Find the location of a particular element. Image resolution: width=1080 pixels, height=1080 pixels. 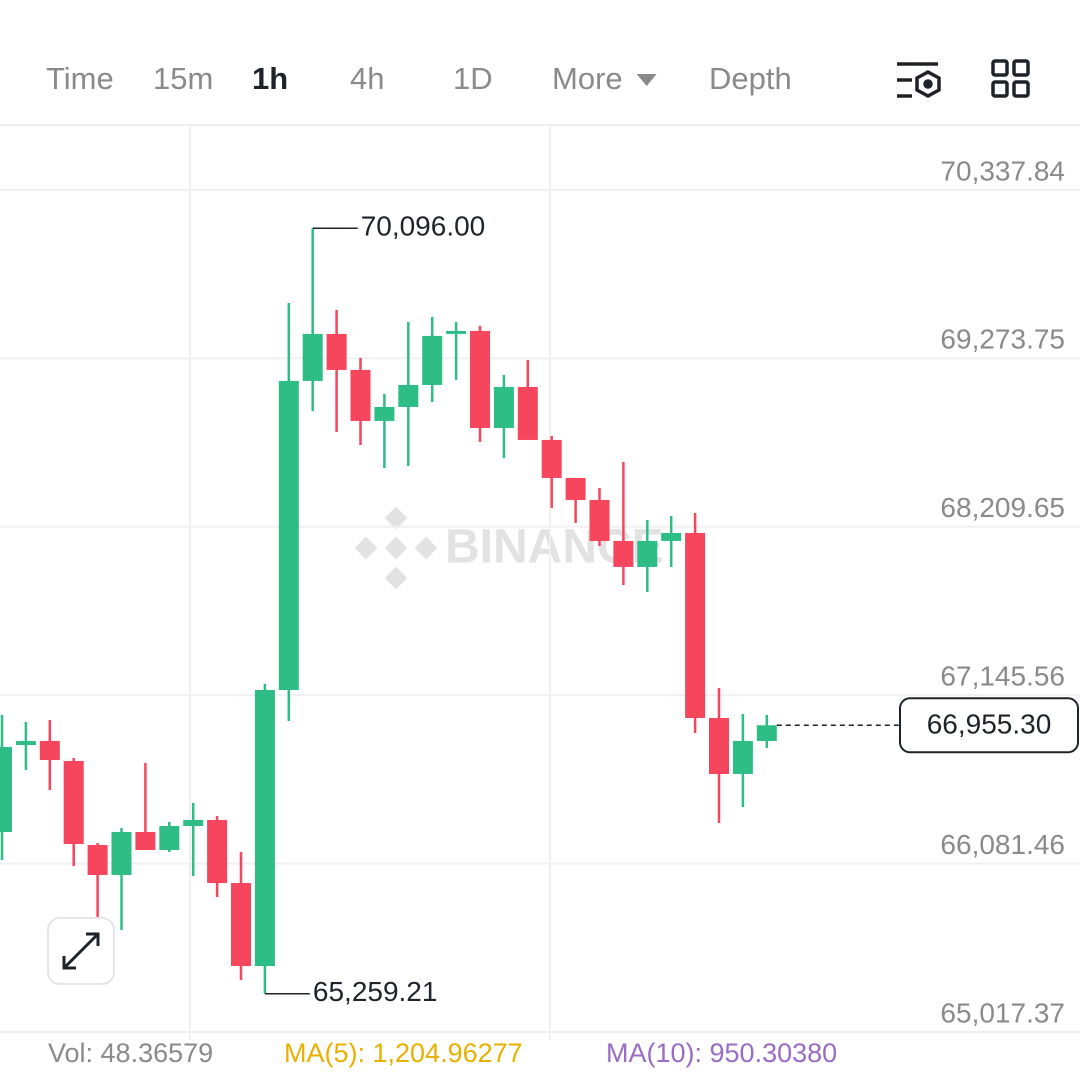

timeframe-tab: Time is located at coordinates (80, 78).